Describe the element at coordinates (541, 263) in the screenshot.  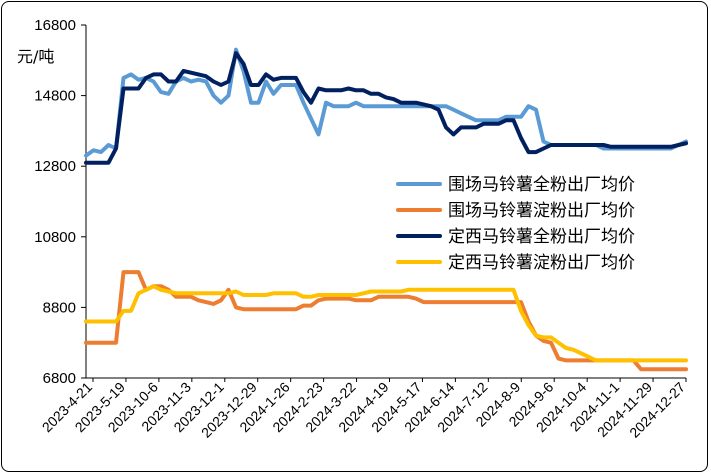
I see `legend-label-4: 定西马铃薯淀粉出厂均价` at that location.